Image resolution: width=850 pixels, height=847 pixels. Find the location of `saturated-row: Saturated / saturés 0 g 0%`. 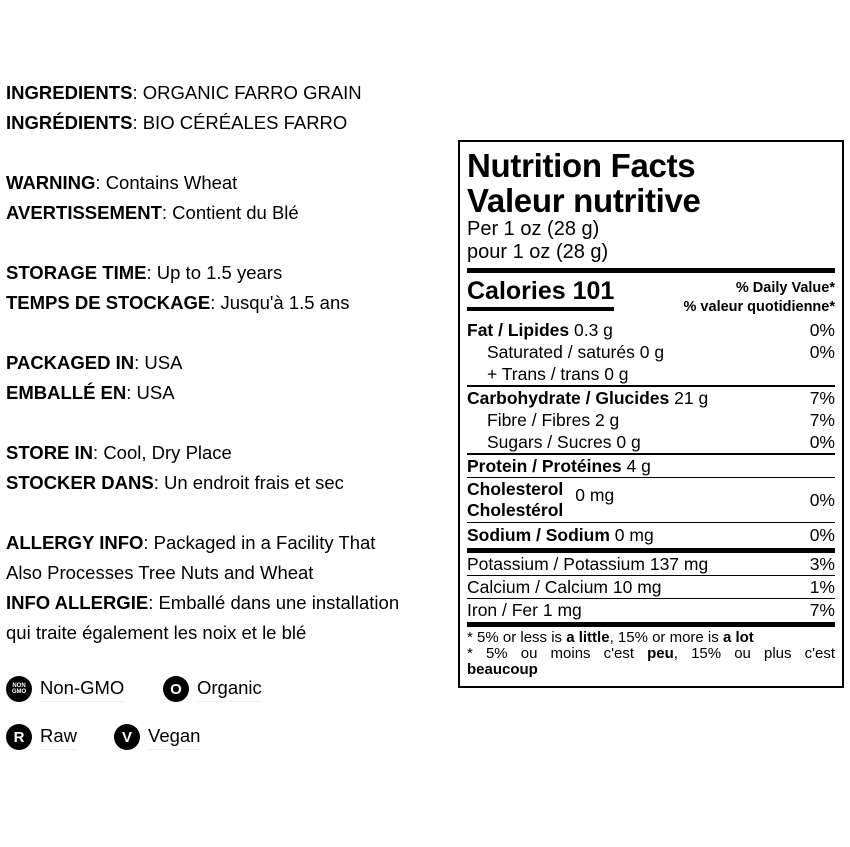

saturated-row: Saturated / saturés 0 g 0% is located at coordinates (651, 352).